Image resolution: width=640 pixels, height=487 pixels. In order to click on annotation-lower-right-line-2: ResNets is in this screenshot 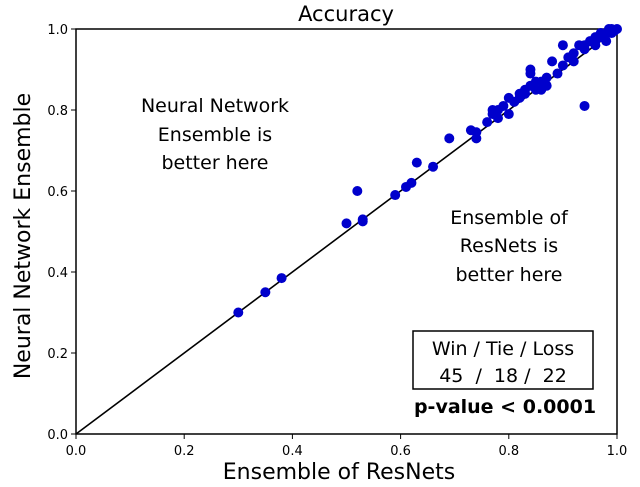, I will do `click(509, 246)`.